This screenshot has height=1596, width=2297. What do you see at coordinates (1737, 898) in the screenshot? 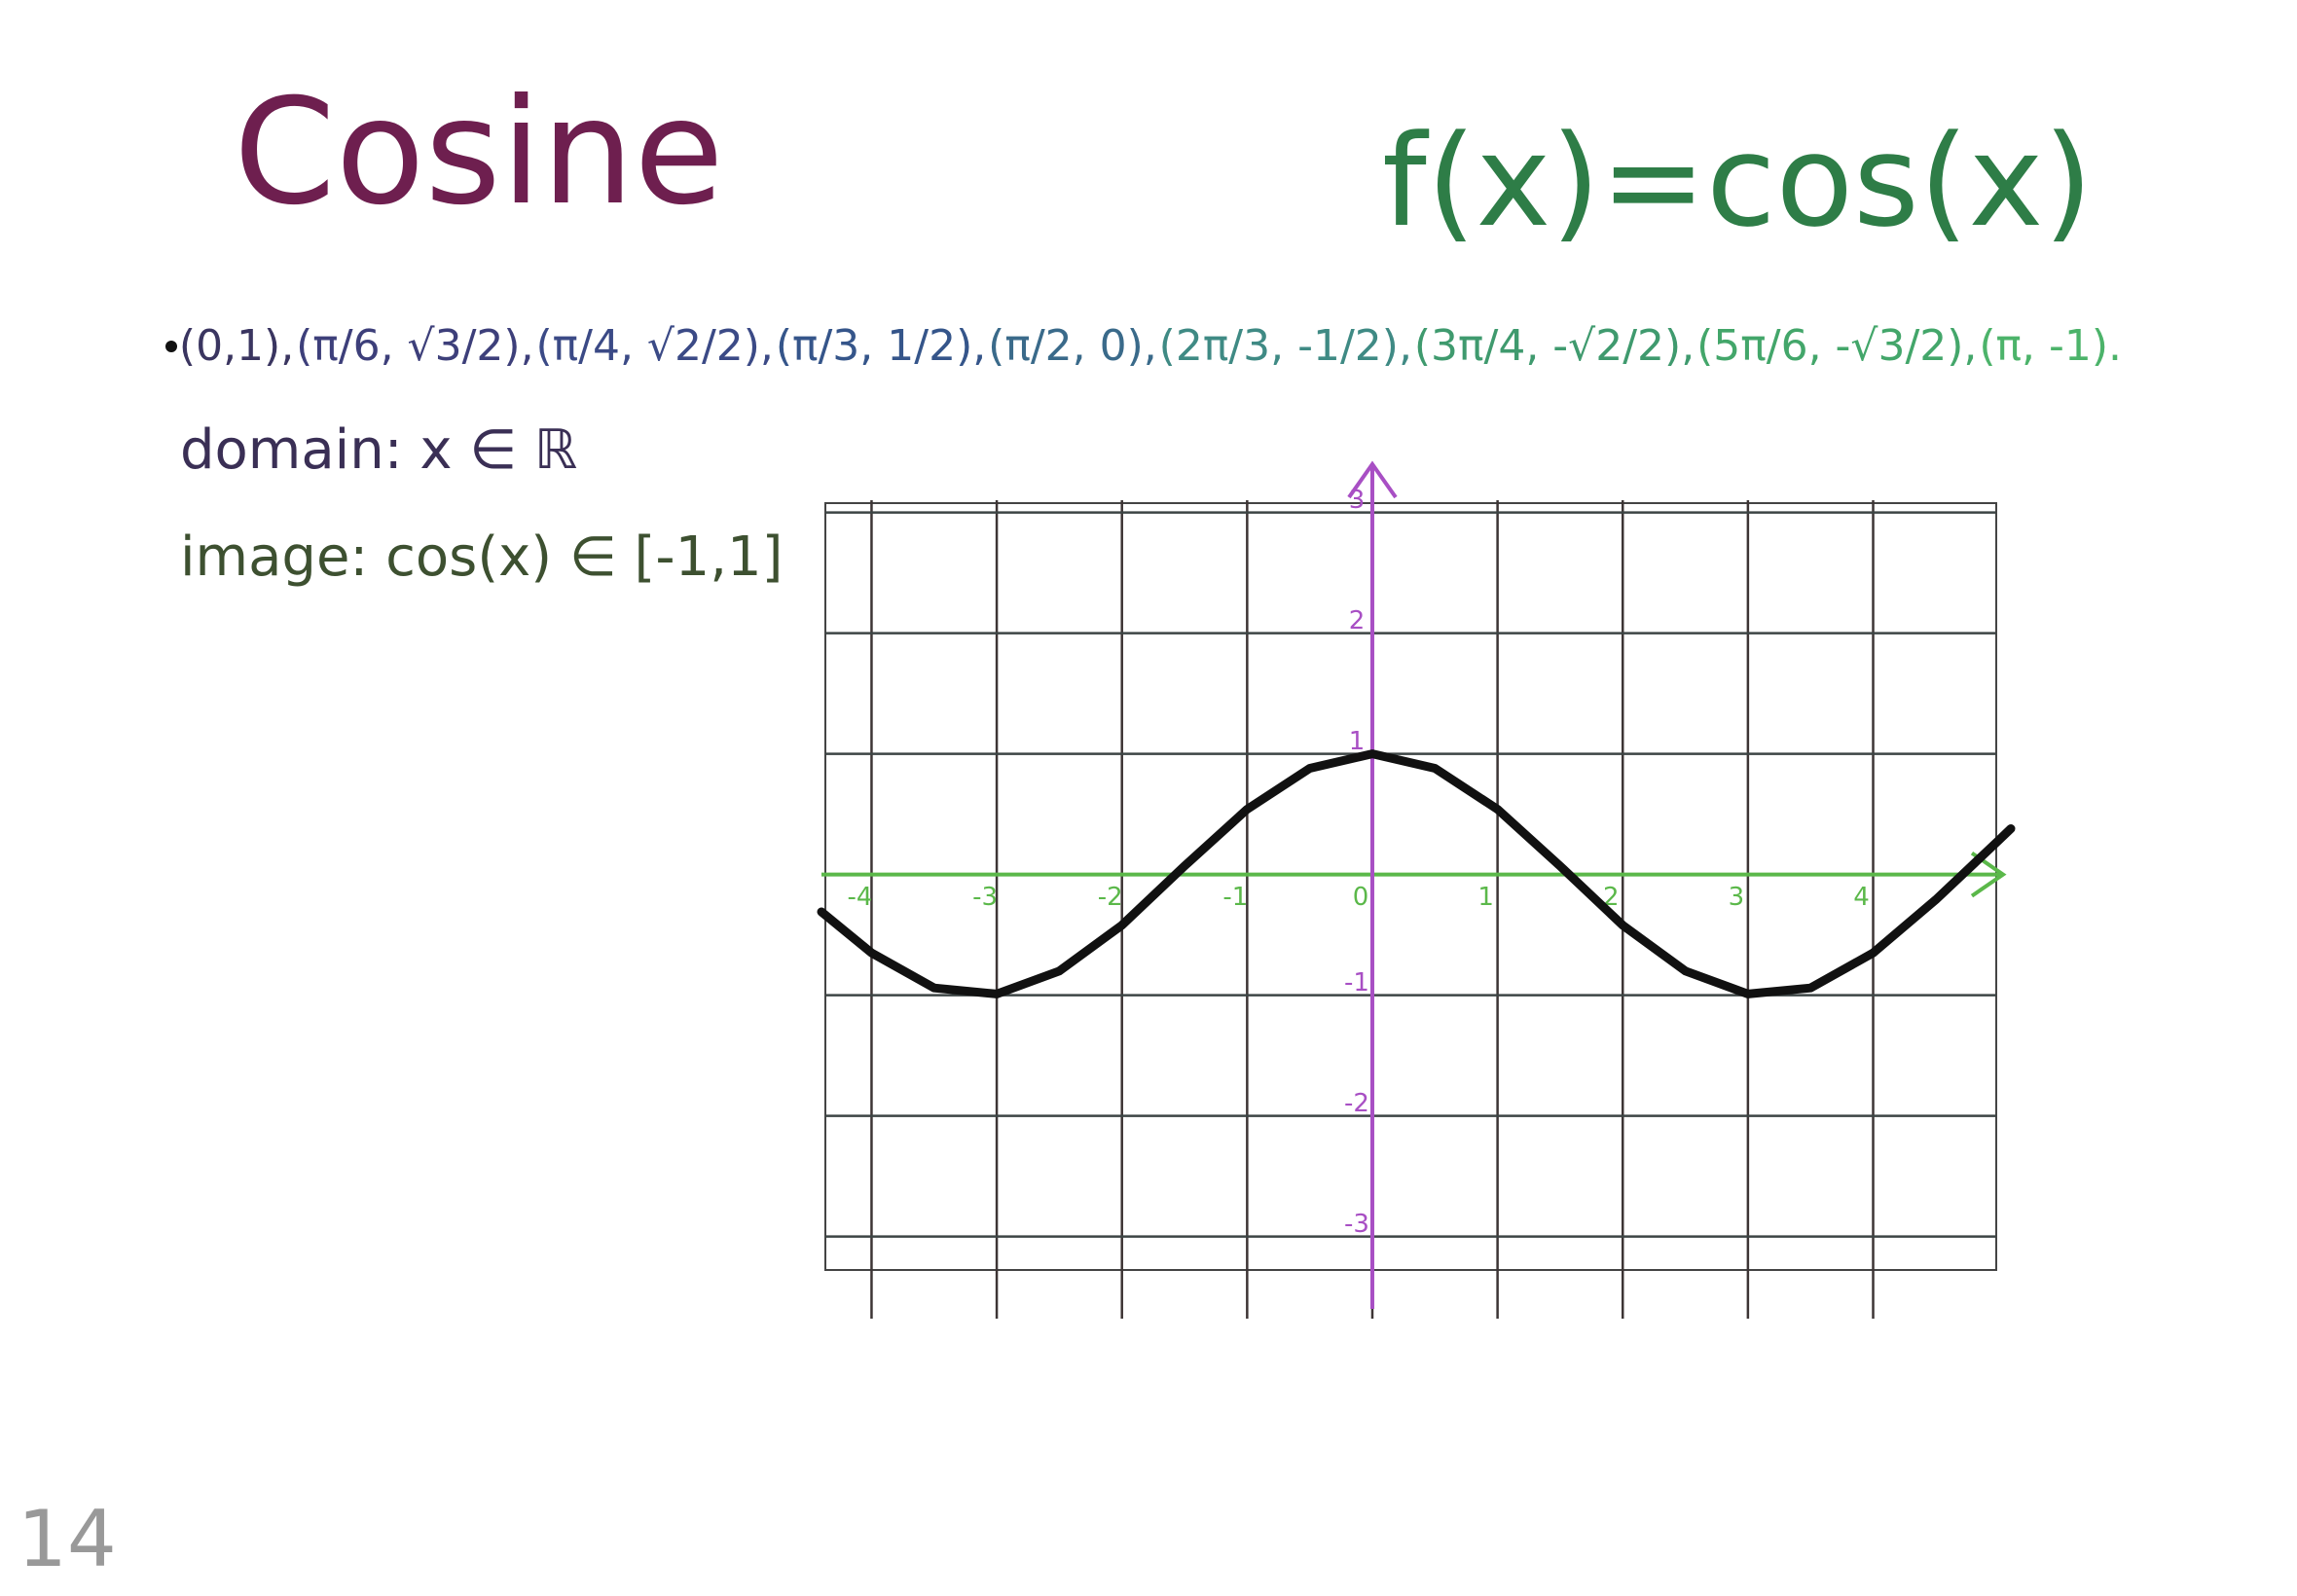
I see `x-tick-label: 3` at bounding box center [1737, 898].